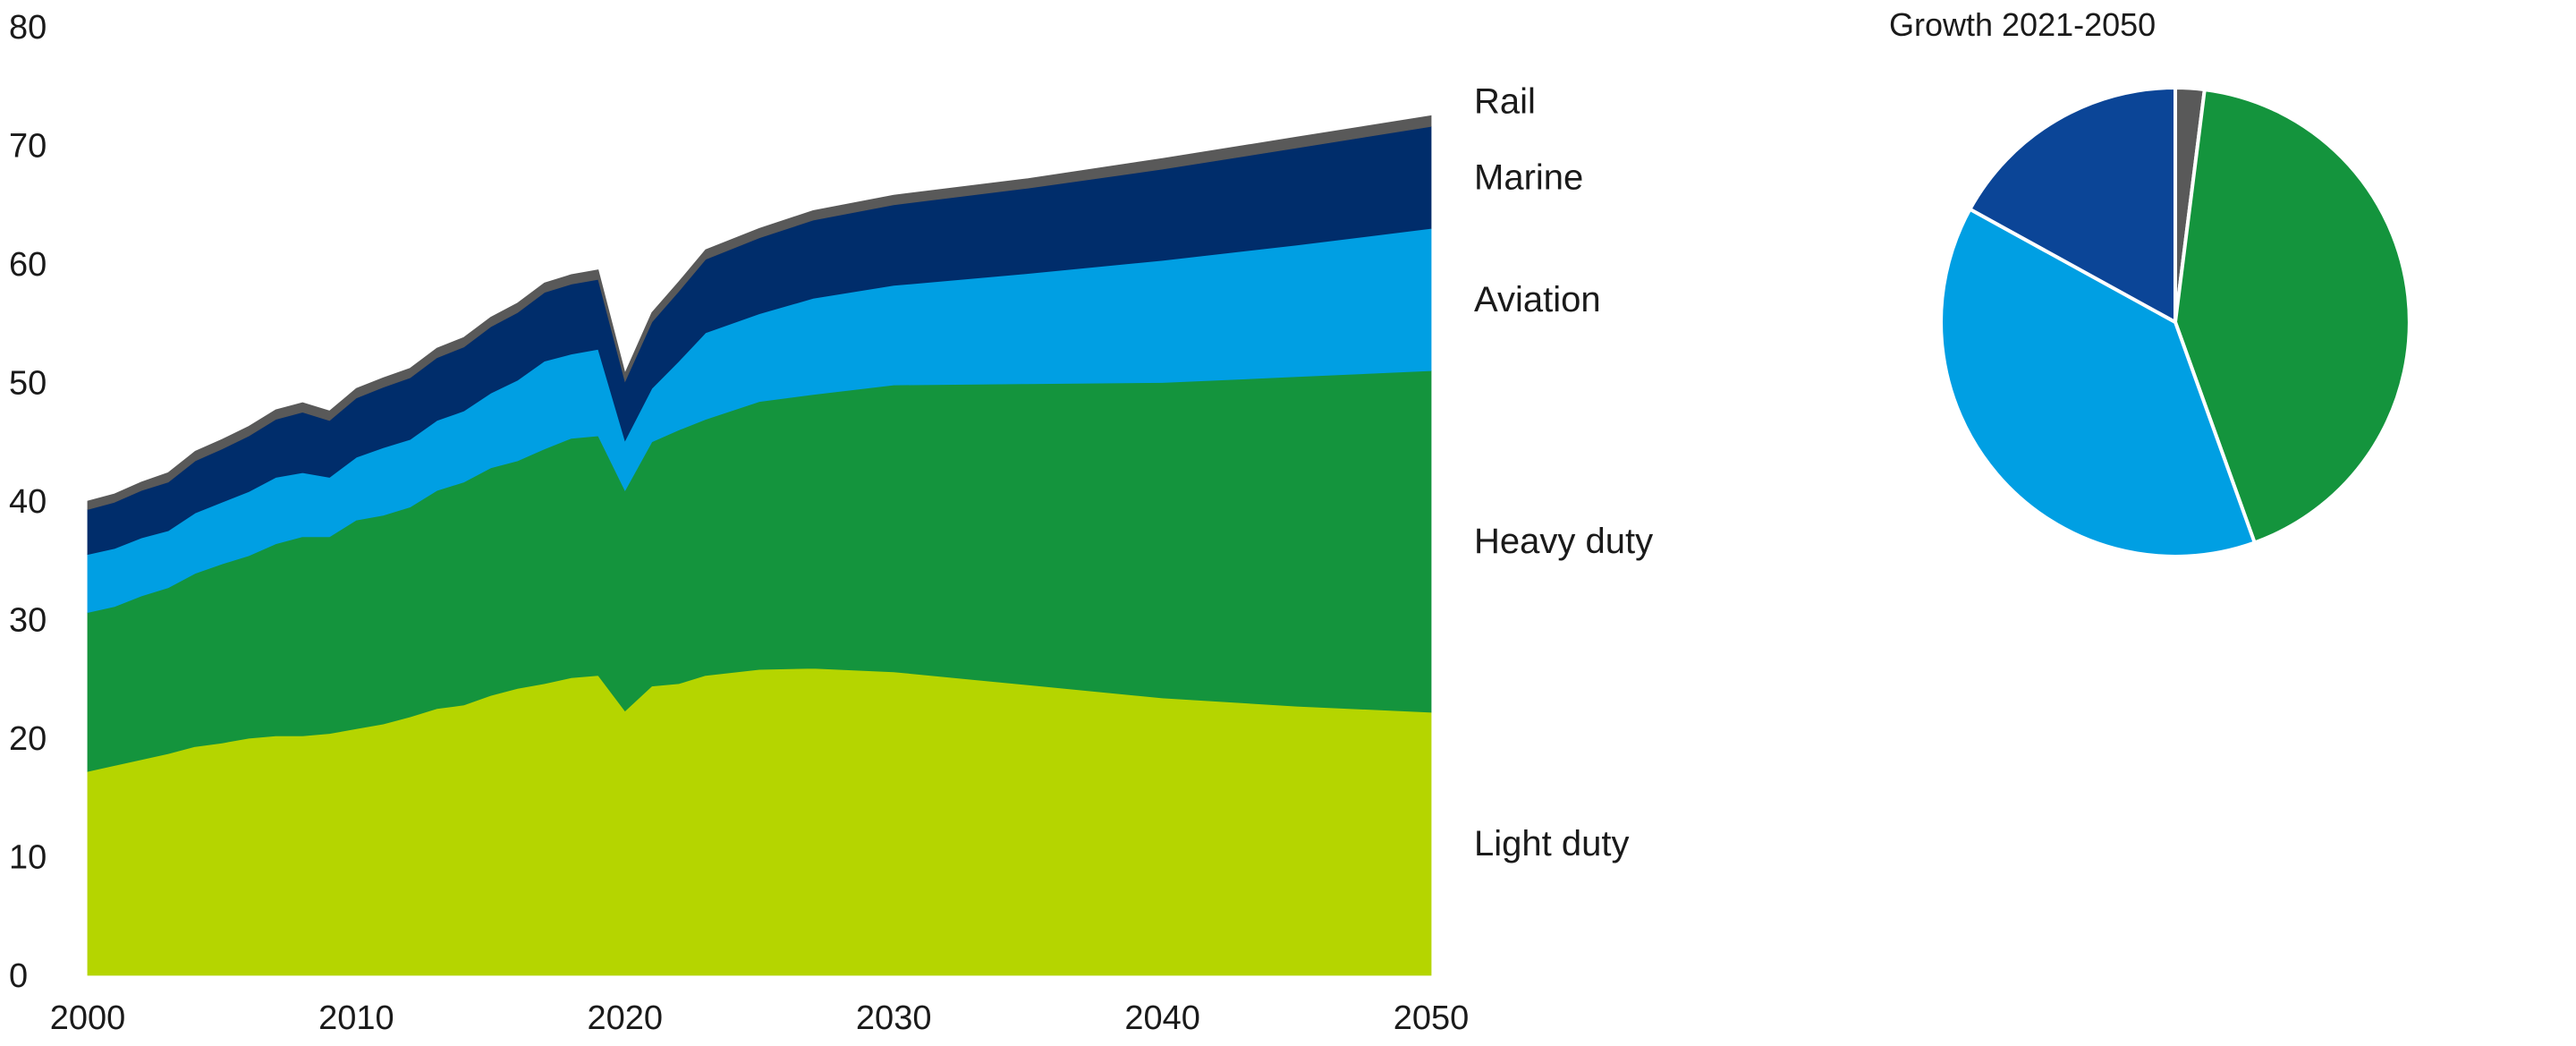  I want to click on pie-chart: Growth 2021-2050, so click(2150, 282).